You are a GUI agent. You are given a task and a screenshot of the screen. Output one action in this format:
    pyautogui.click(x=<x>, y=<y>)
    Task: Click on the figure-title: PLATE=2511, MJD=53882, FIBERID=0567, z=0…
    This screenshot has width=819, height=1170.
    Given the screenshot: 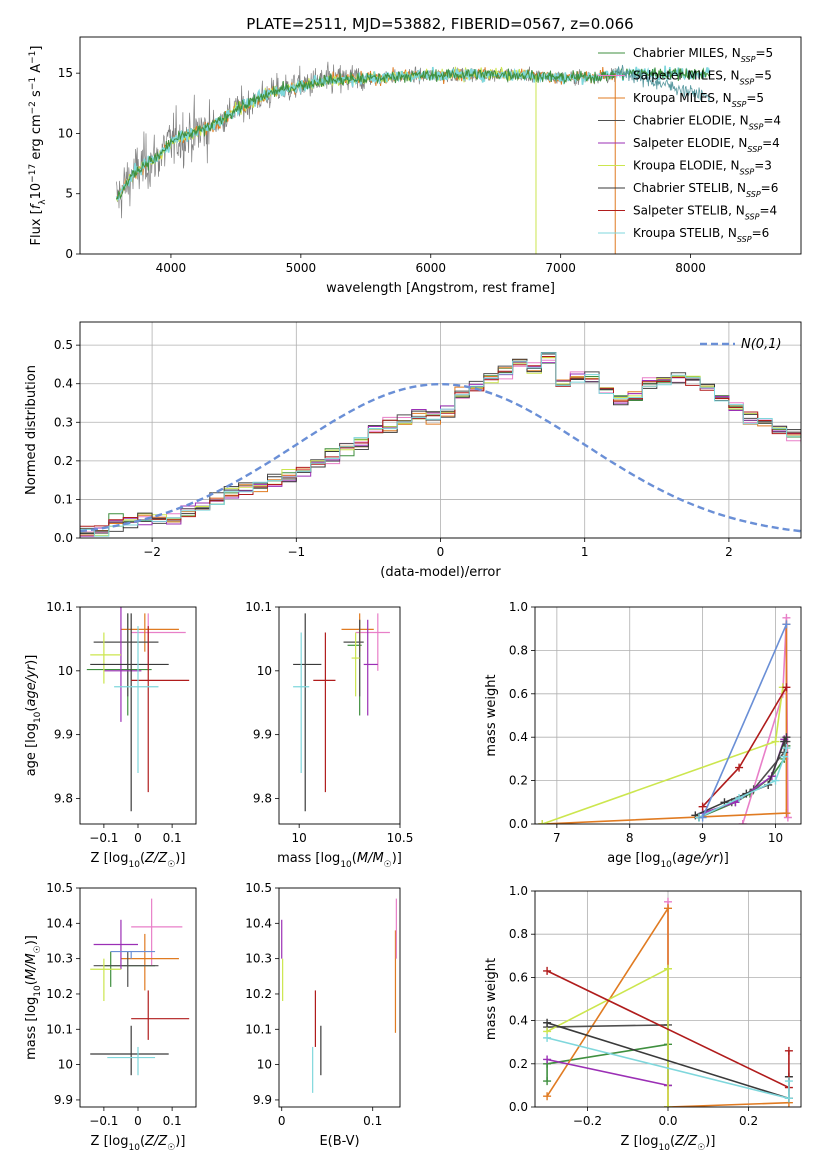 What is the action you would take?
    pyautogui.click(x=439, y=24)
    